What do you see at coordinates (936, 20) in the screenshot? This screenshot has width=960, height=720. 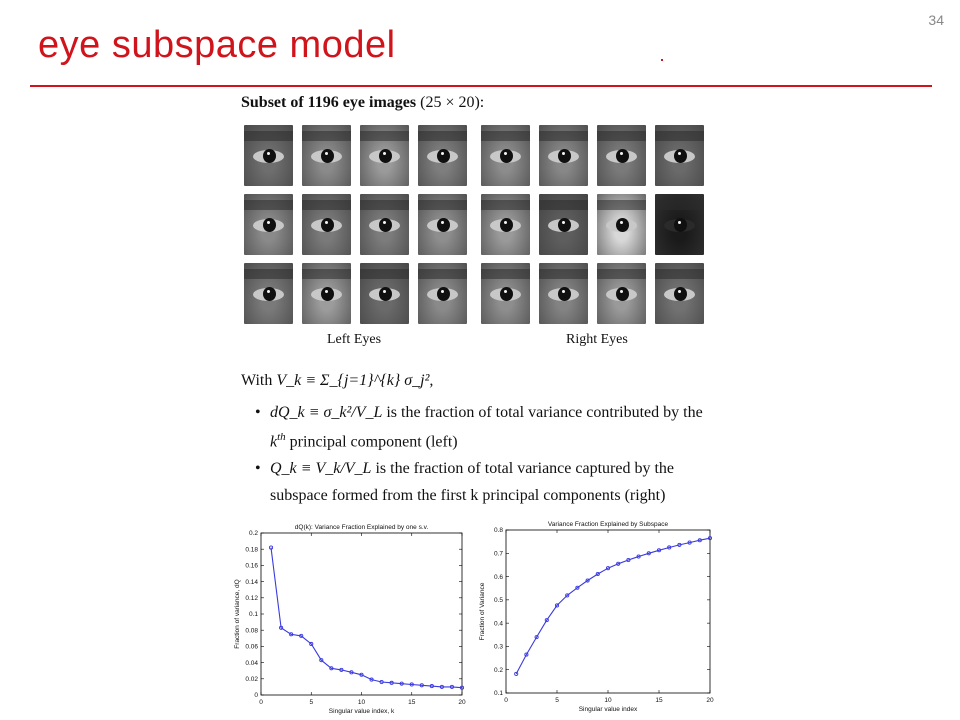 I see `slide-number: 34` at bounding box center [936, 20].